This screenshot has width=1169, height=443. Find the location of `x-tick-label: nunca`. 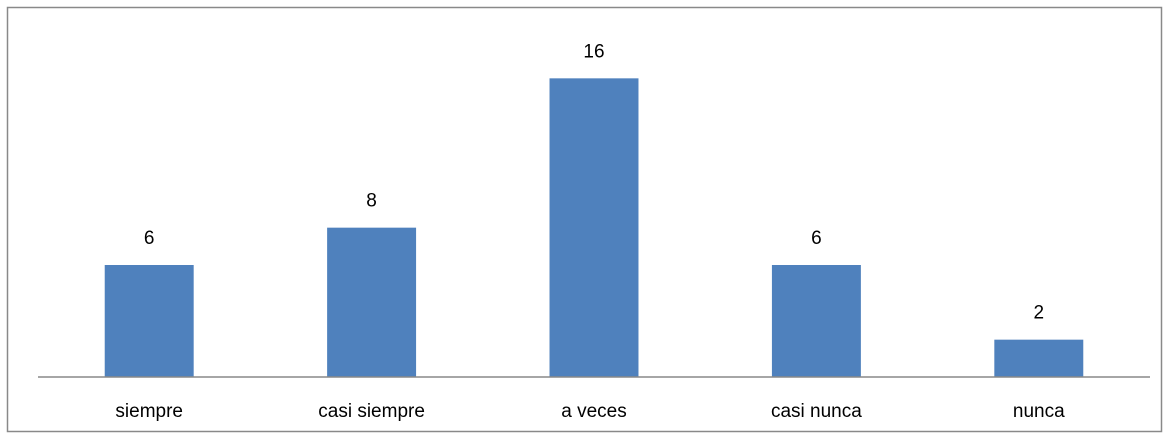

x-tick-label: nunca is located at coordinates (1039, 411).